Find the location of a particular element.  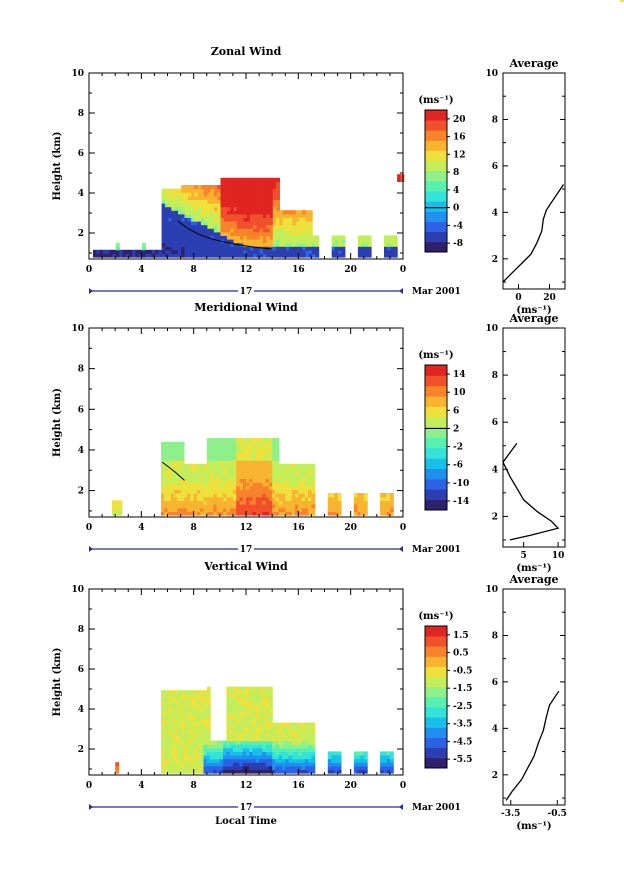

date-bar-start is located at coordinates (91, 807).